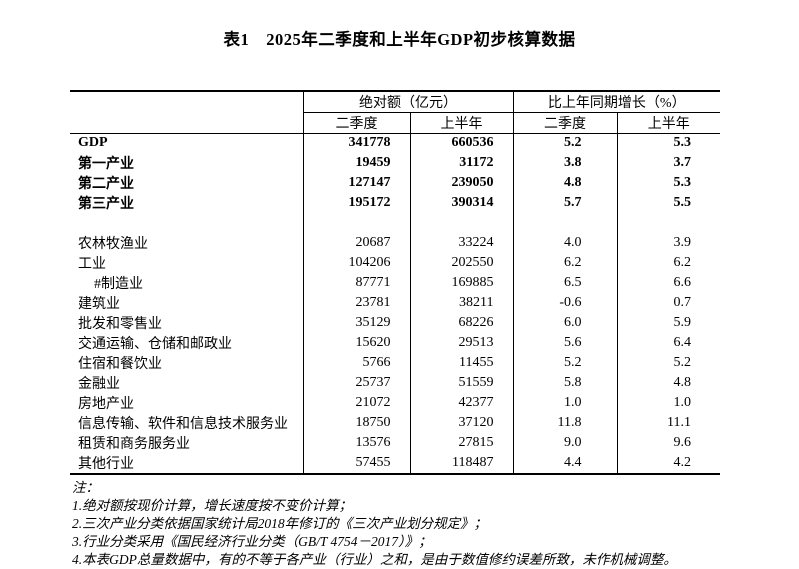 Image resolution: width=799 pixels, height=569 pixels. What do you see at coordinates (564, 242) in the screenshot?
I see `cell-value: 4.0` at bounding box center [564, 242].